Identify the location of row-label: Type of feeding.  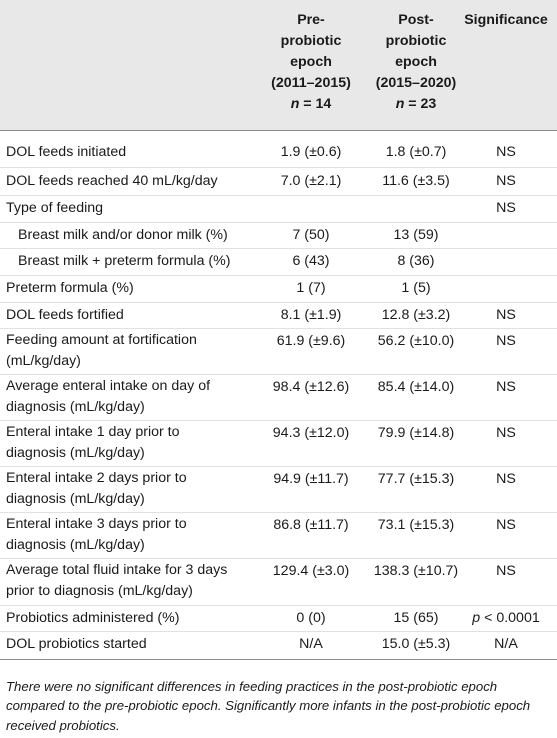
(55, 208).